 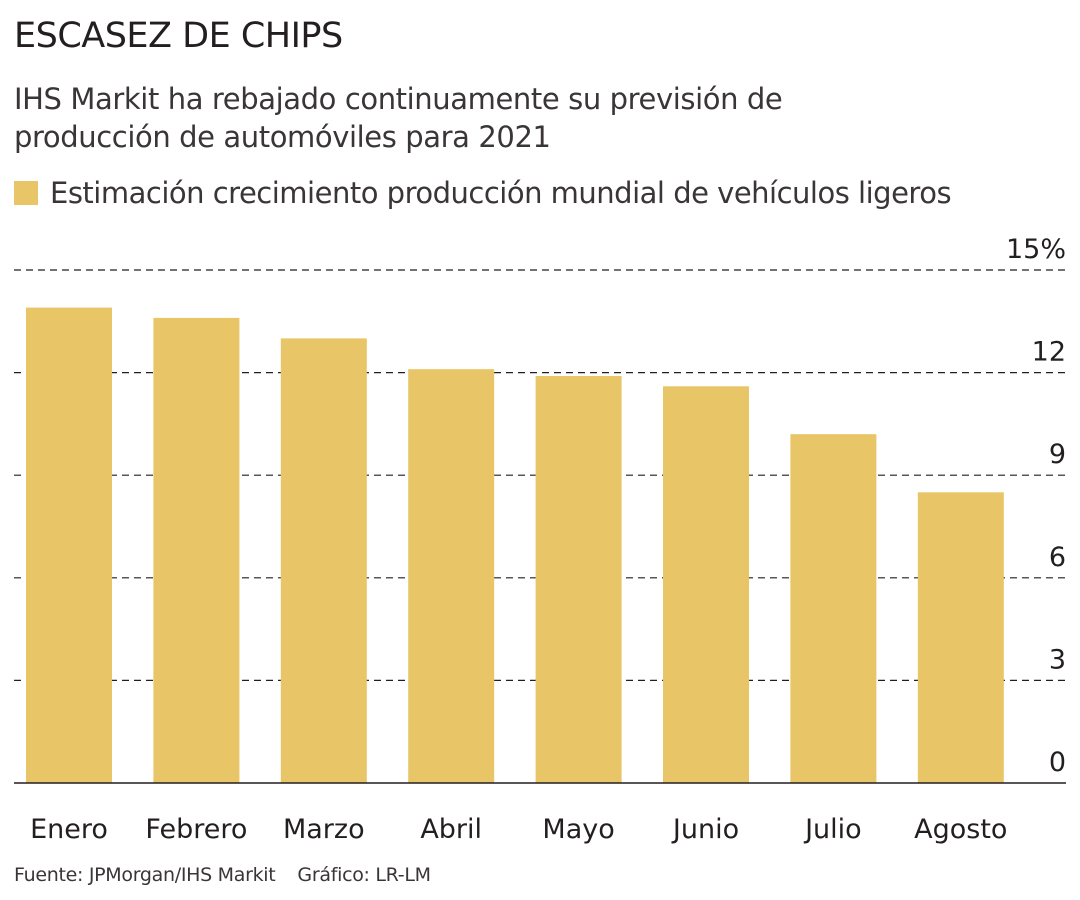 I want to click on y-axis-tick-labels: 0 3 6 9 12 15%, so click(x=1036, y=506).